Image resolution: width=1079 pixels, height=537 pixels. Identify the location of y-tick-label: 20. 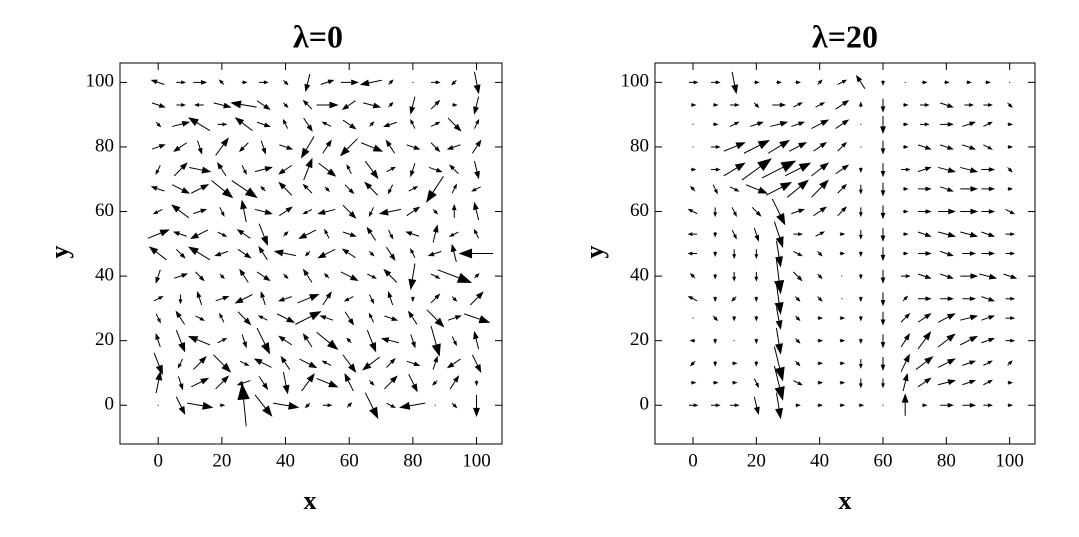
(104, 339).